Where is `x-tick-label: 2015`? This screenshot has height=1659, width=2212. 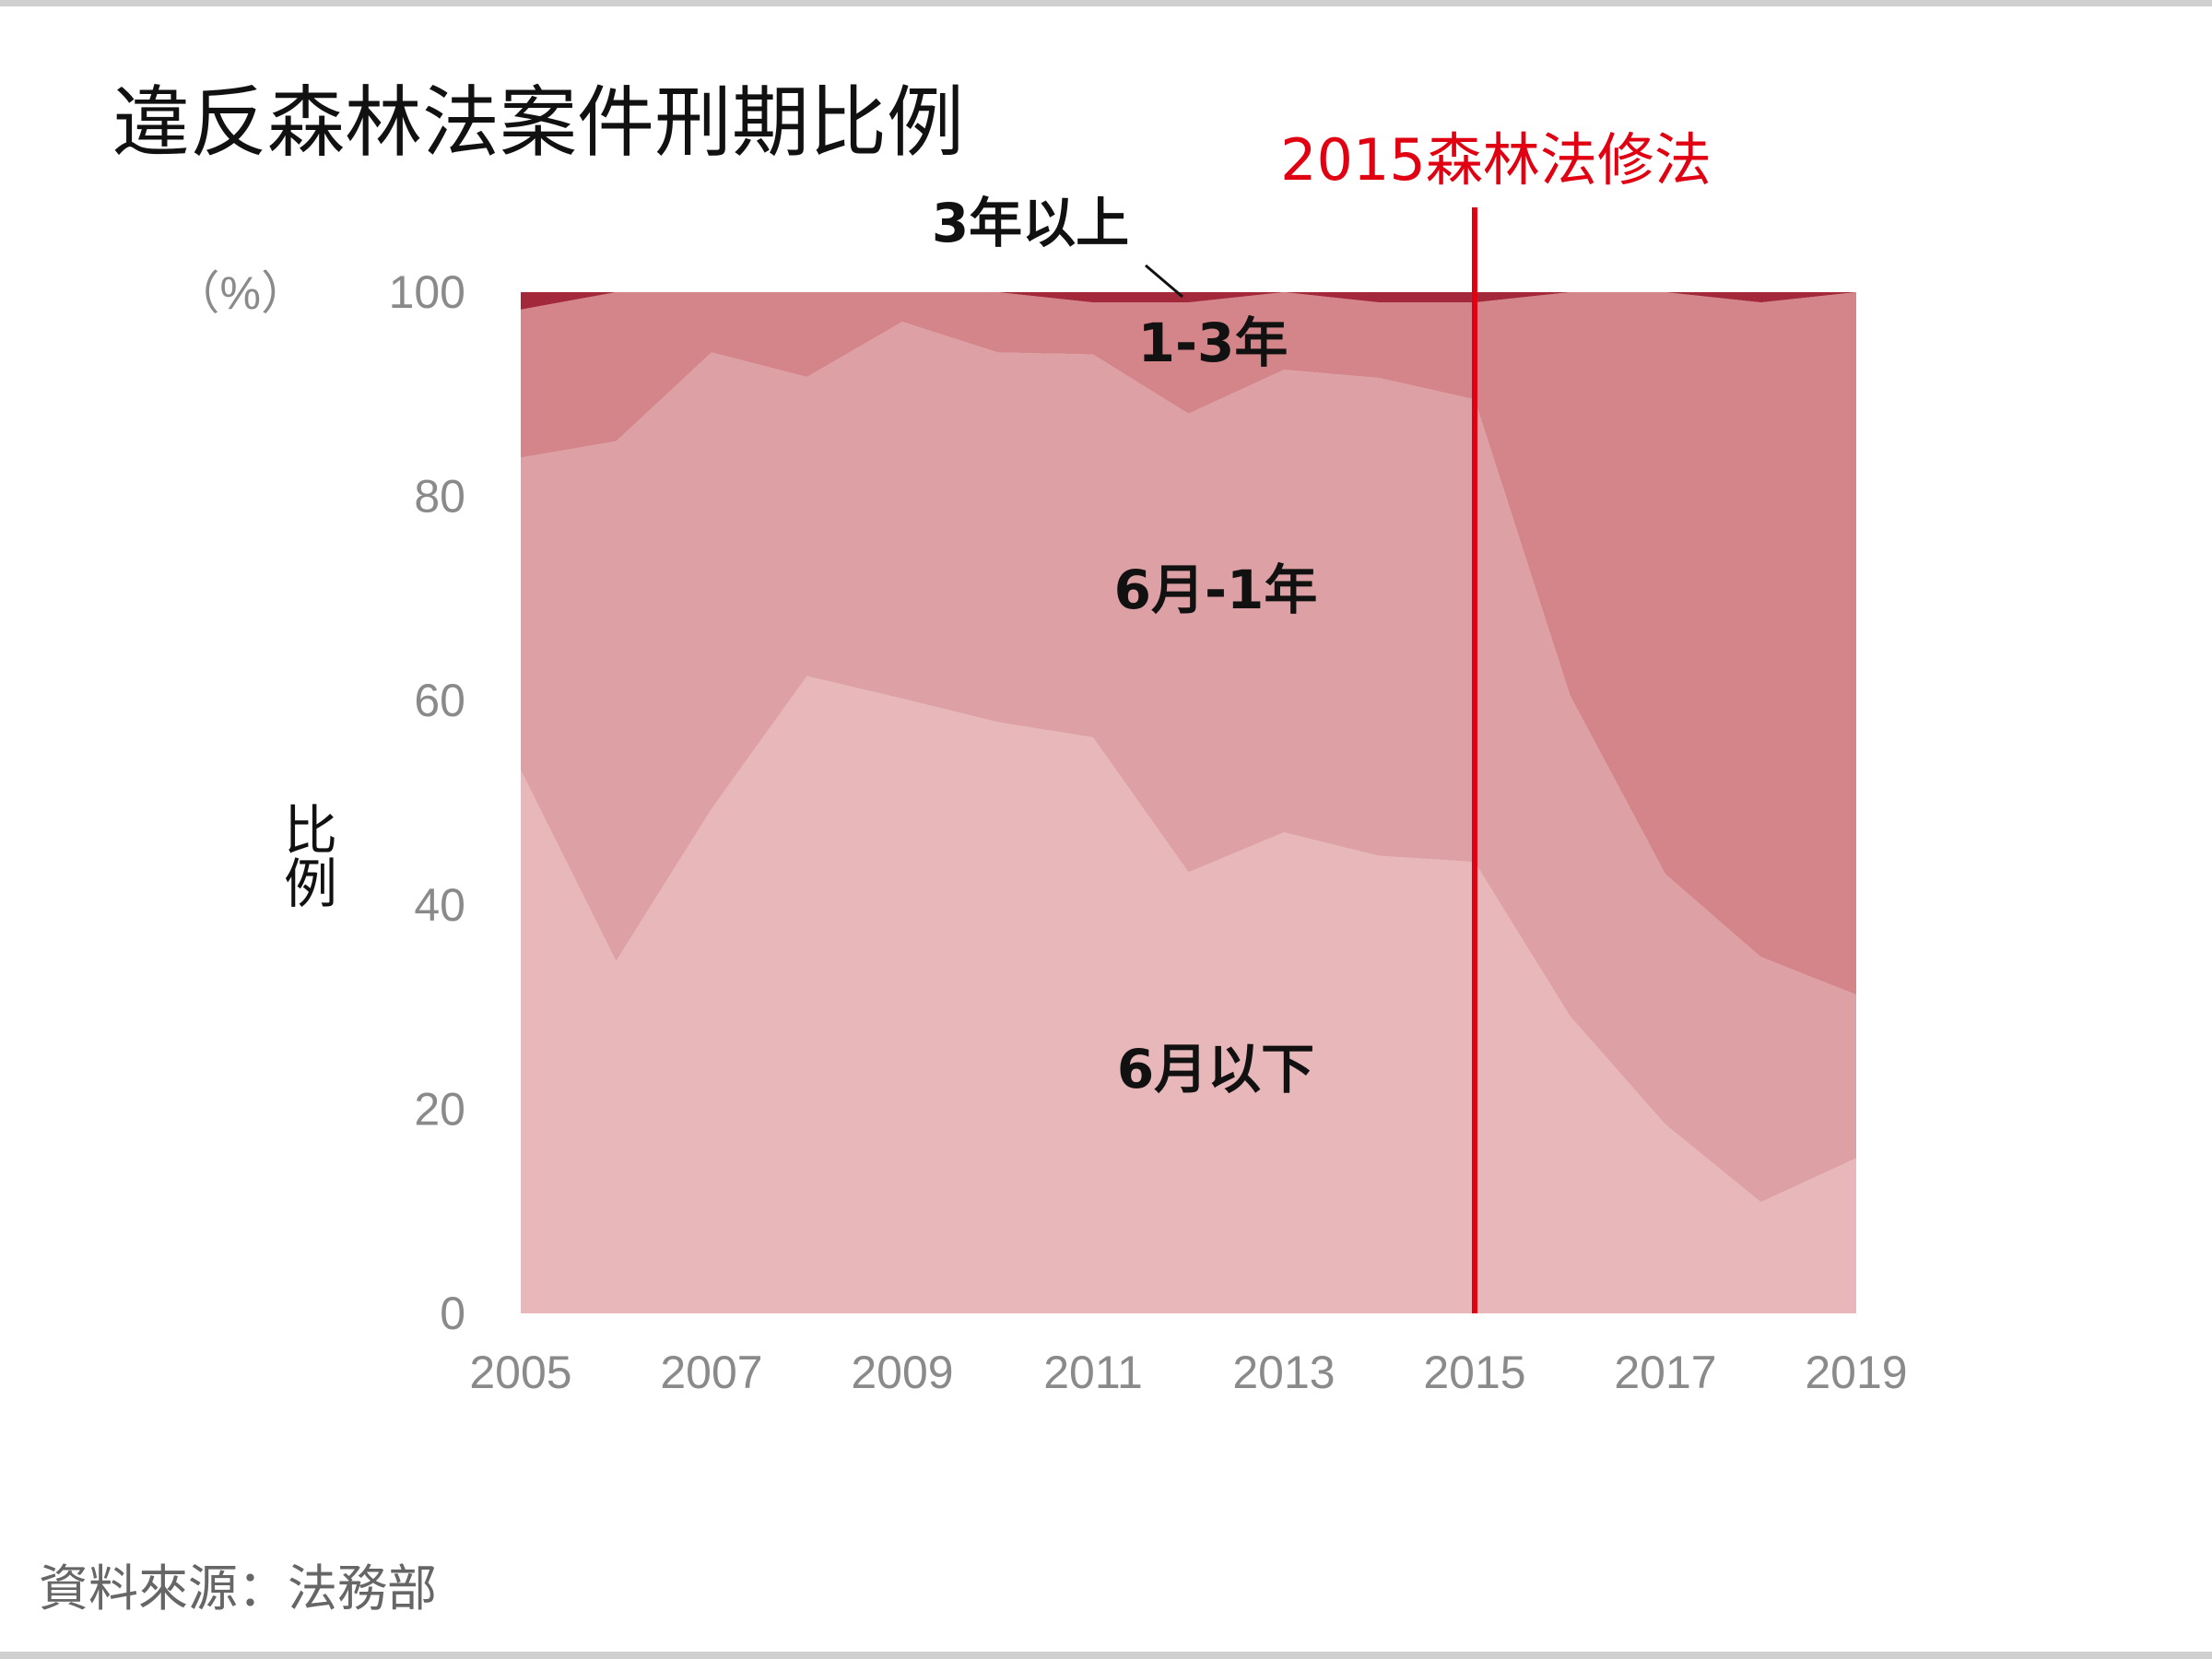 x-tick-label: 2015 is located at coordinates (1474, 1372).